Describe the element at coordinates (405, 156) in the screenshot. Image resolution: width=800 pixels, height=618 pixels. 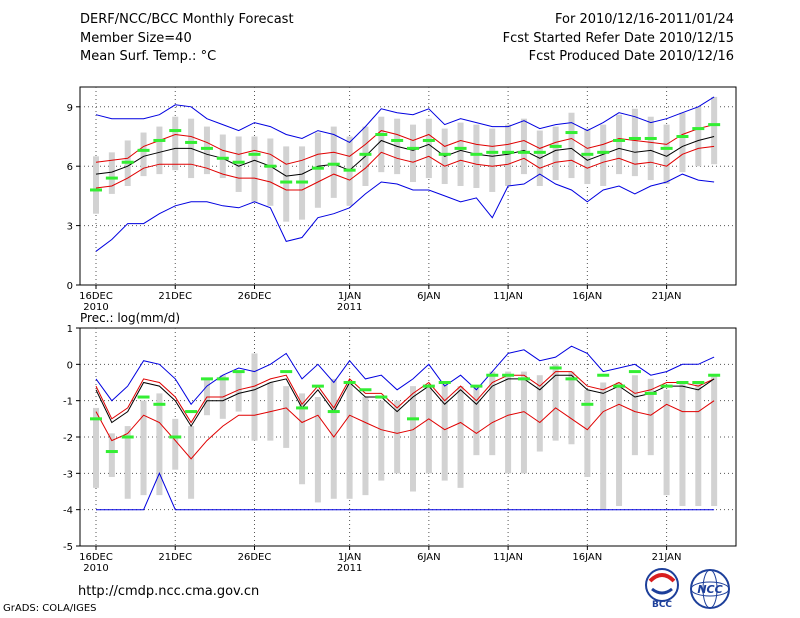
I see `series-mean-line` at that location.